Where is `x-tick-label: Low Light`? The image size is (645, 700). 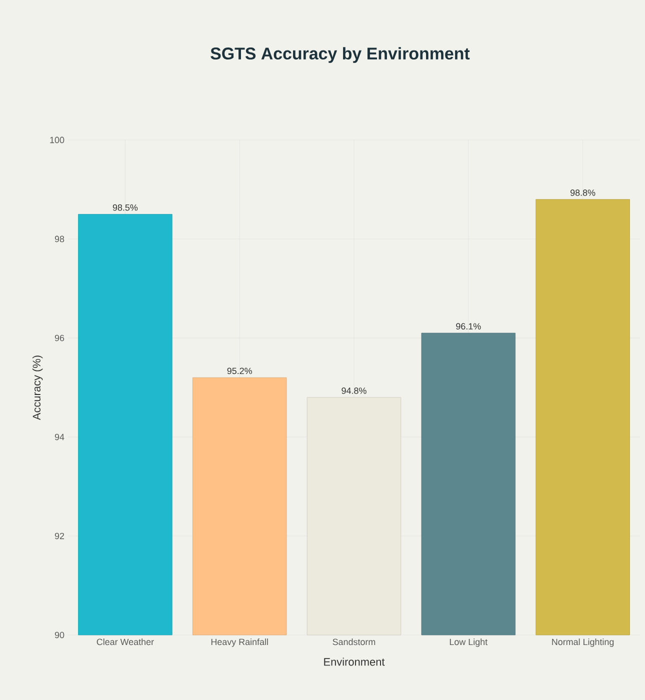
x-tick-label: Low Light is located at coordinates (469, 642).